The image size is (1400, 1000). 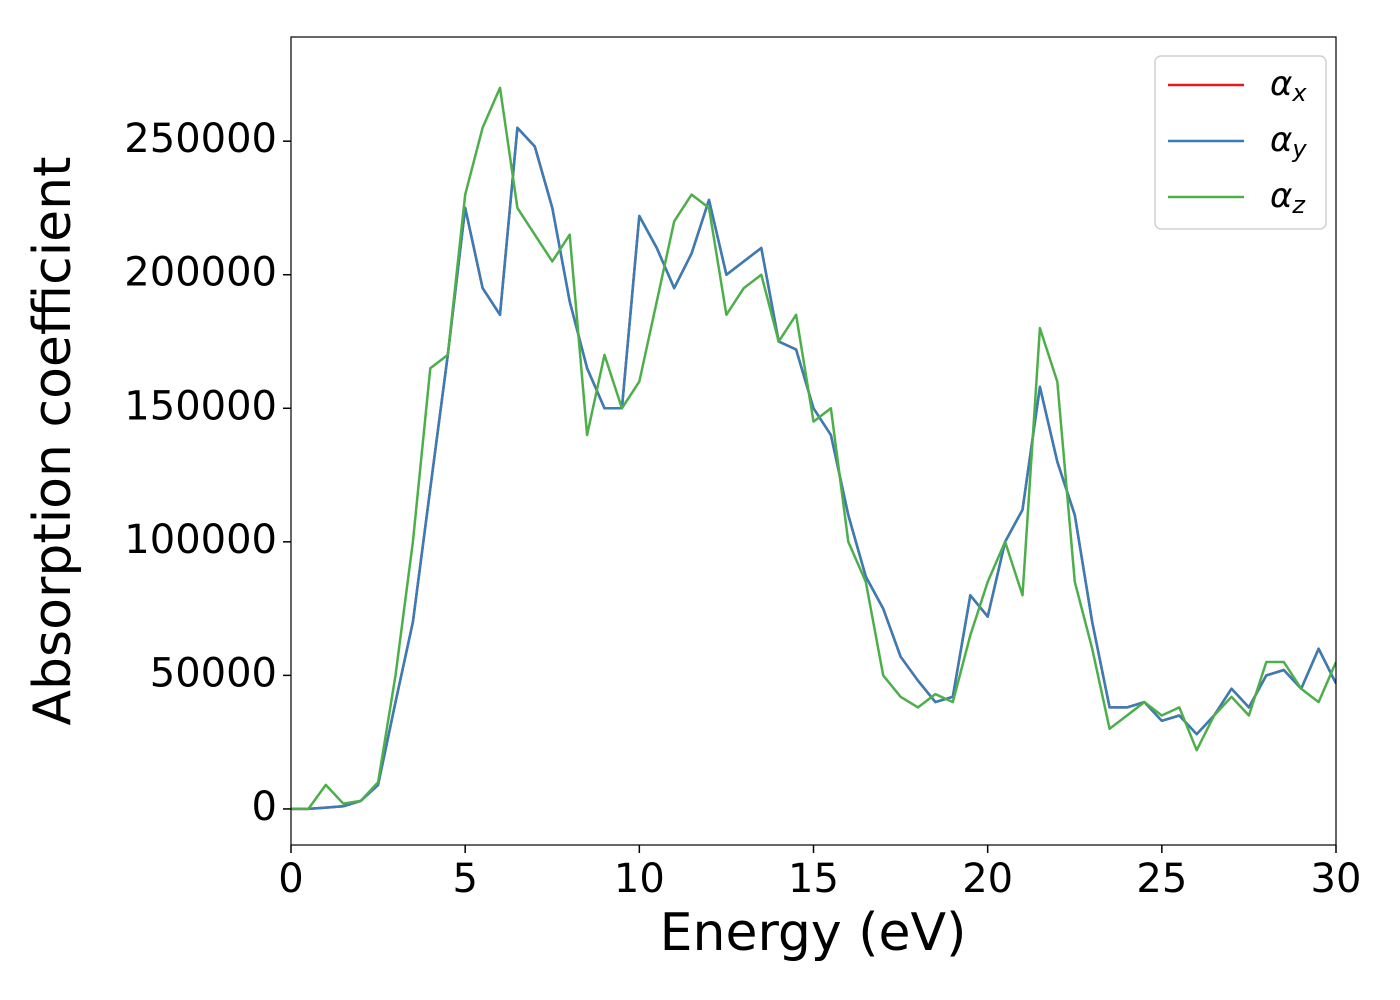 What do you see at coordinates (1288, 198) in the screenshot?
I see `legend-label: αz` at bounding box center [1288, 198].